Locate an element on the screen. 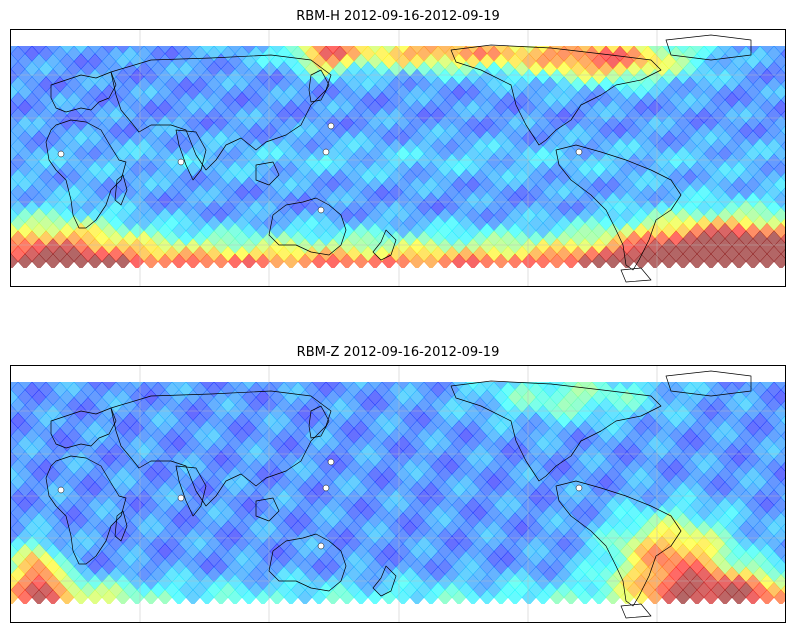 The image size is (794, 633). map-title-bottom: RBM-Z 2012-09-16-2012-09-19 is located at coordinates (398, 352).